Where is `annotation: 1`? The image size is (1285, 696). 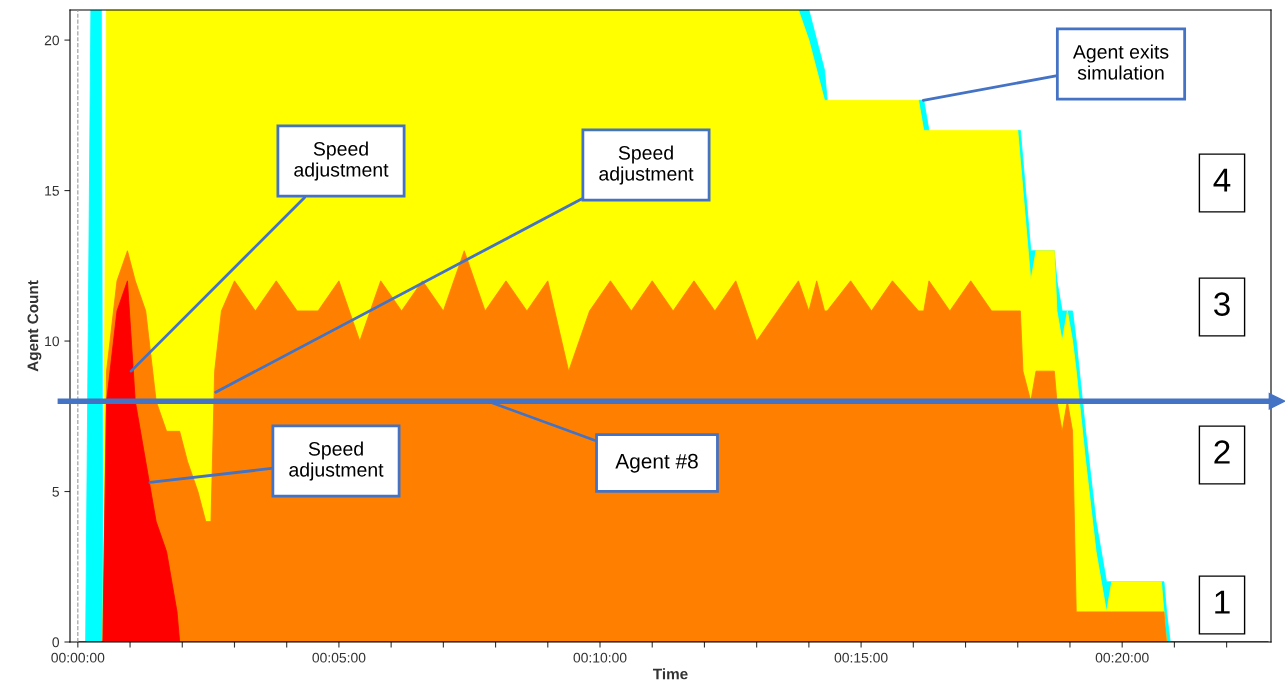 annotation: 1 is located at coordinates (1222, 602).